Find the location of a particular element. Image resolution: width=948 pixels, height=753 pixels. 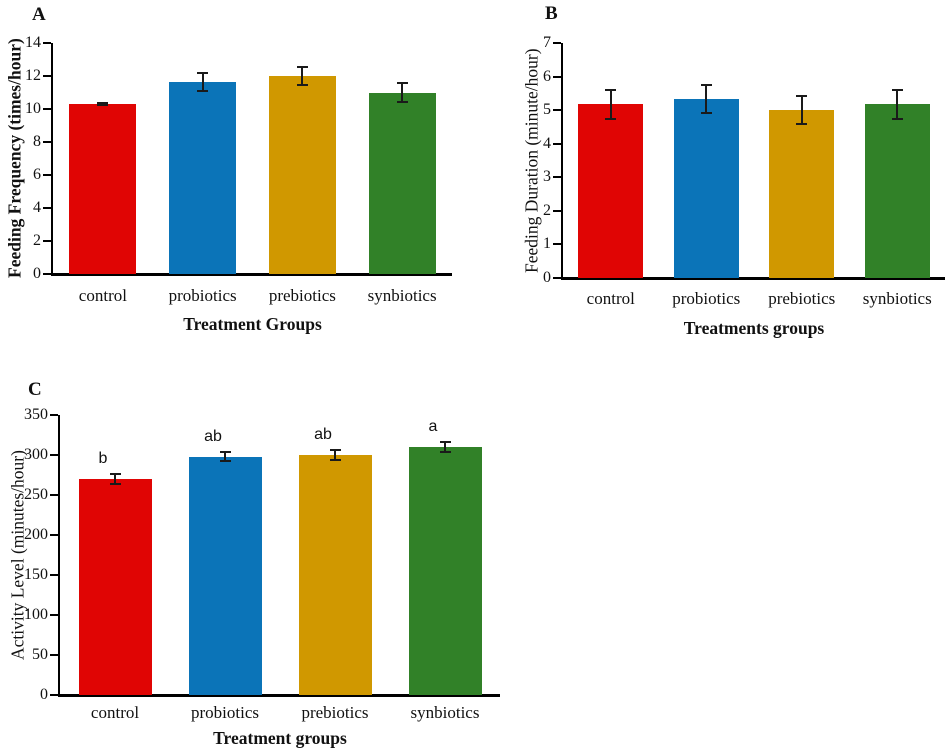

significance-letter-synbiotics: a is located at coordinates (433, 427).